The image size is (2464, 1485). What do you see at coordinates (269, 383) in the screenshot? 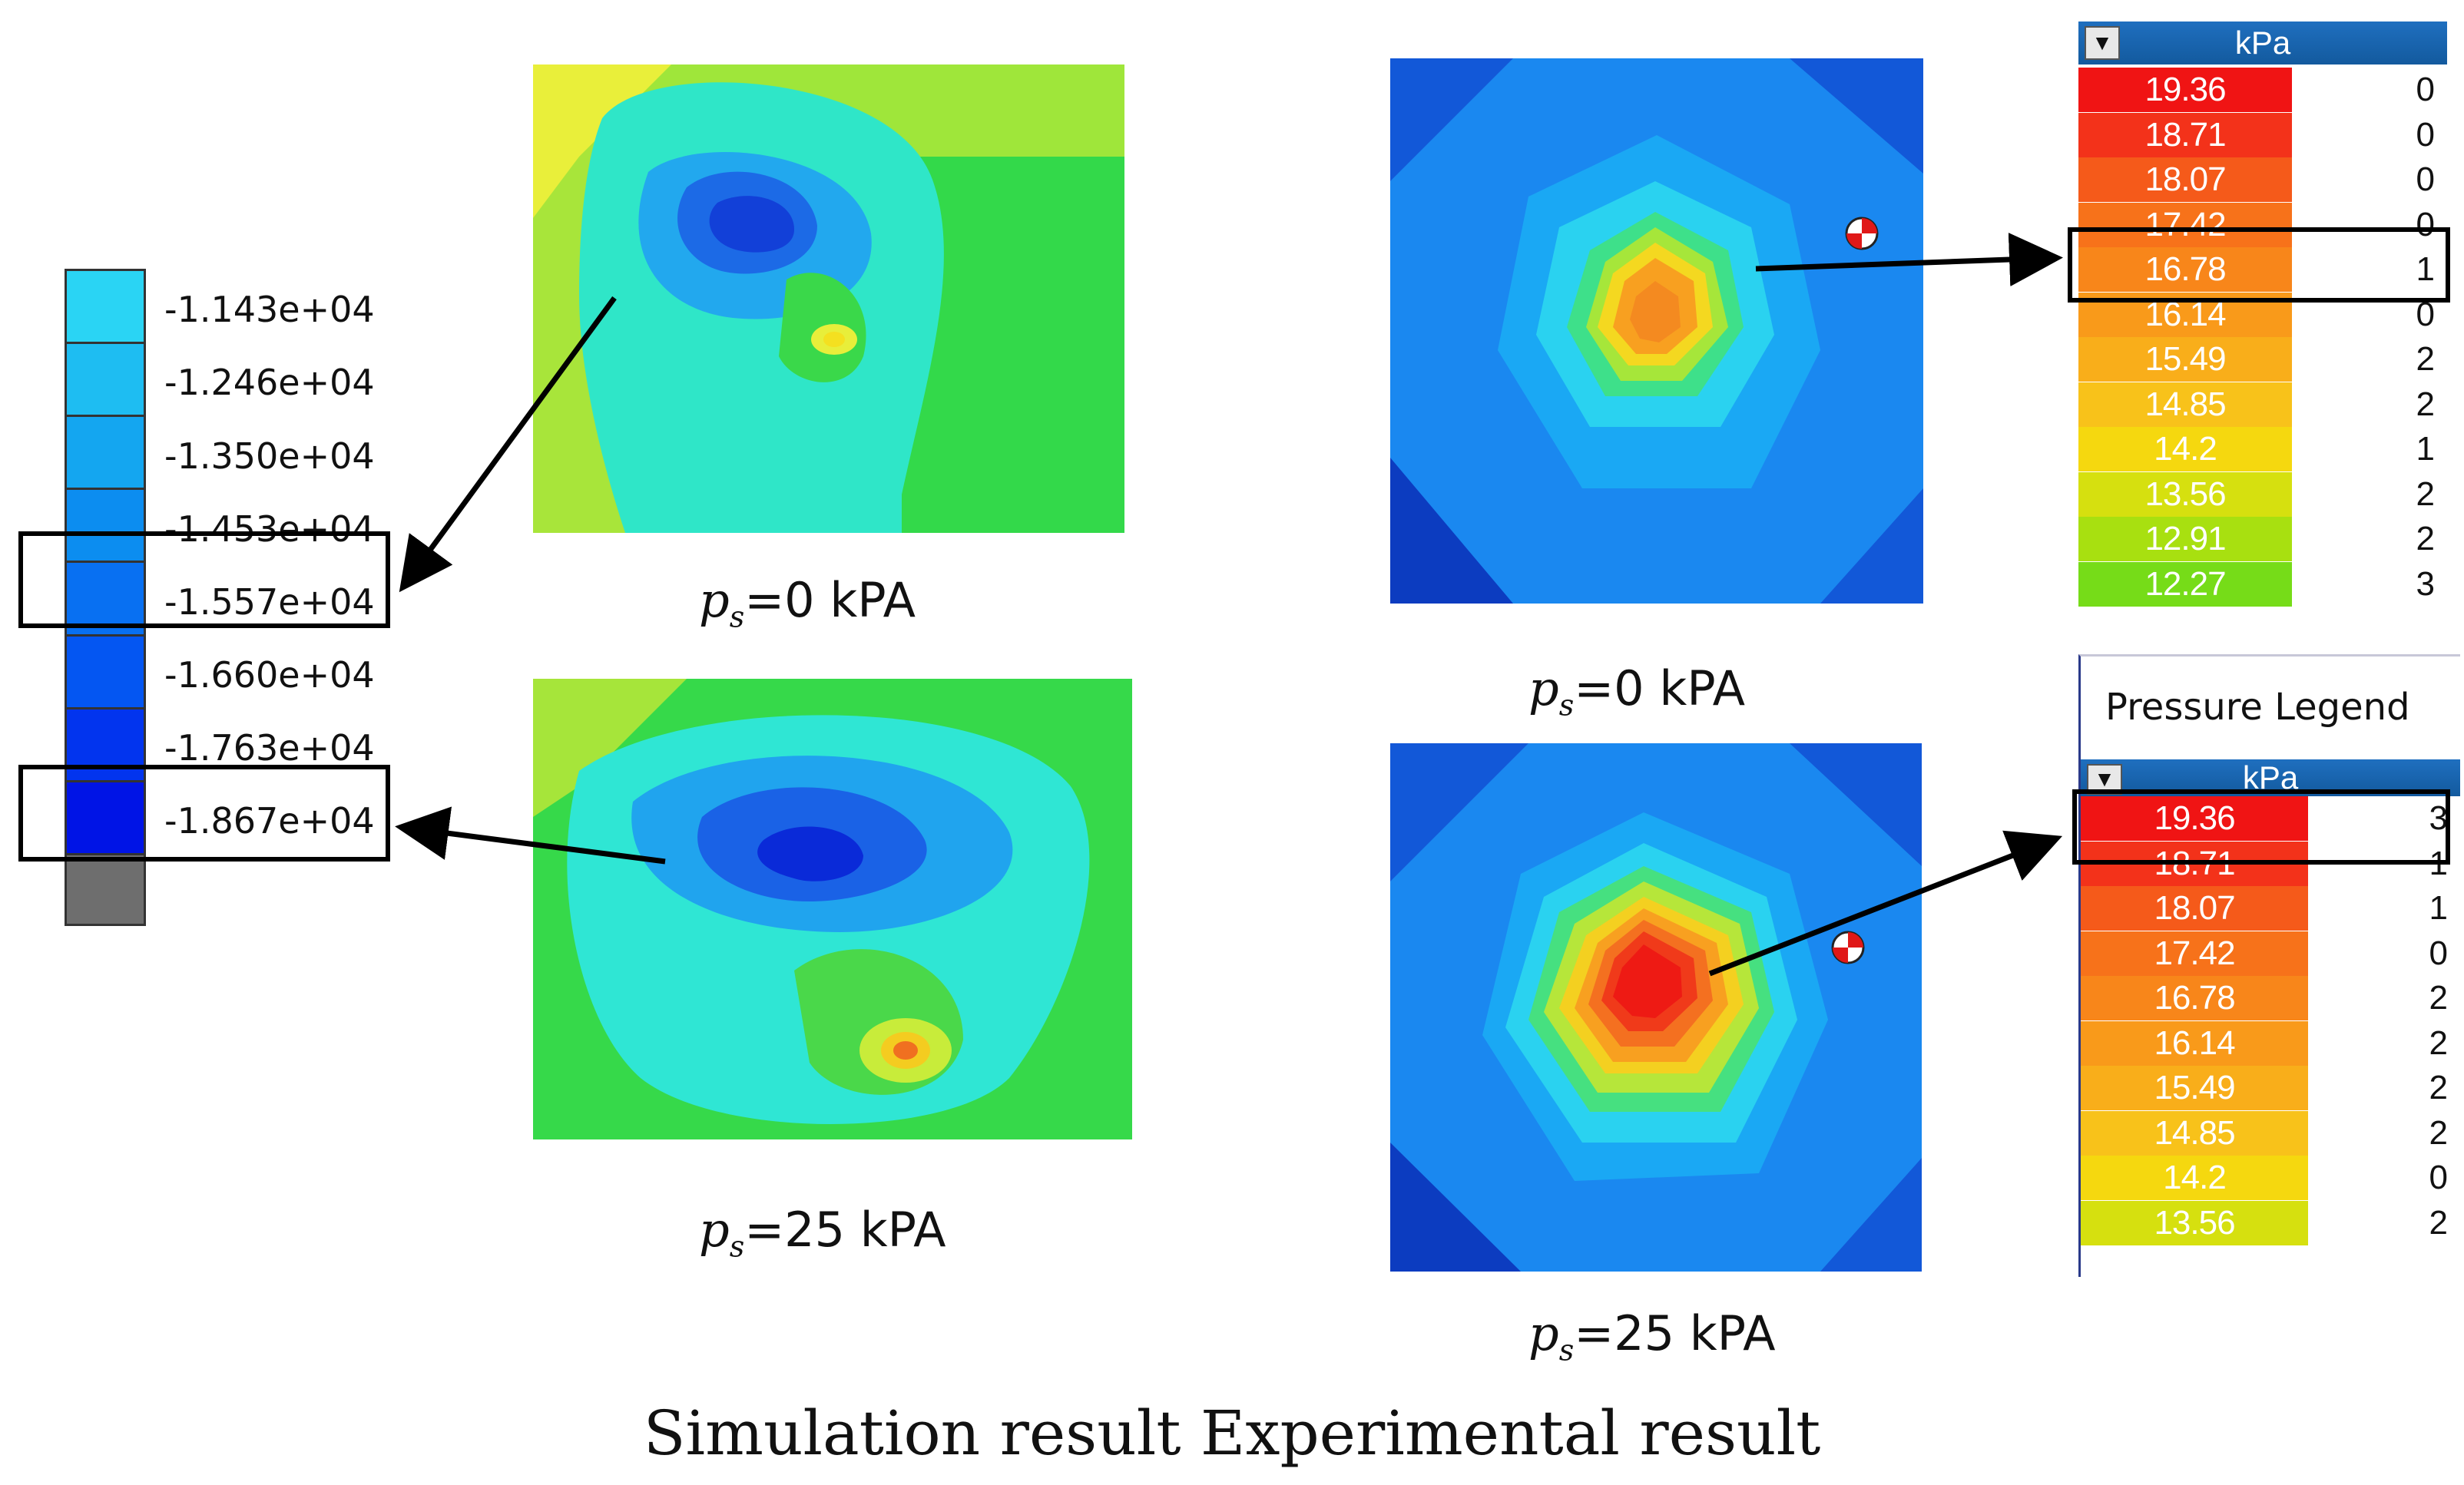
I see `legend-label: -1.246e+04` at bounding box center [269, 383].